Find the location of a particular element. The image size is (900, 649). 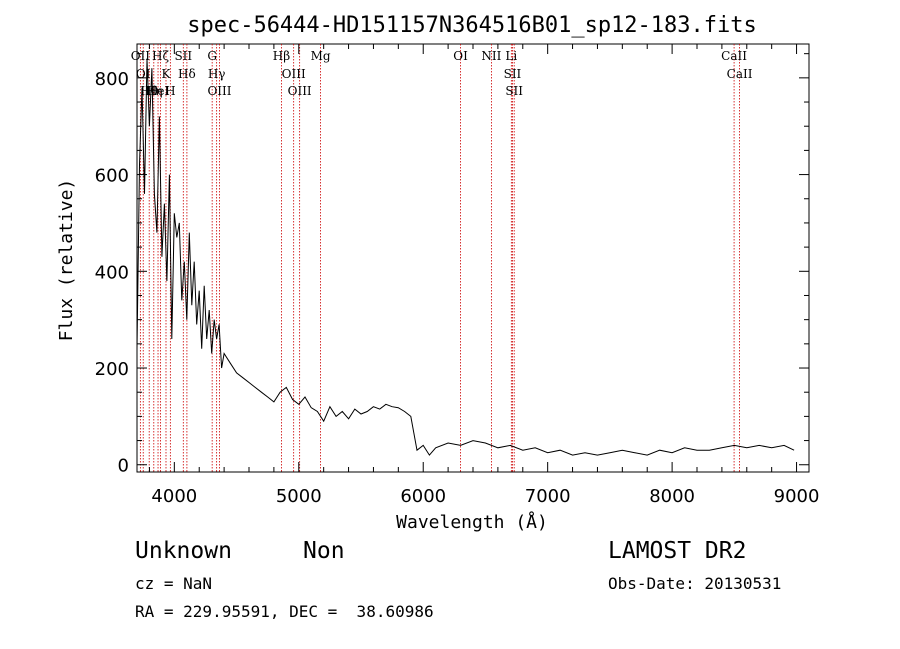

spectral-line-label: OII is located at coordinates (141, 56).